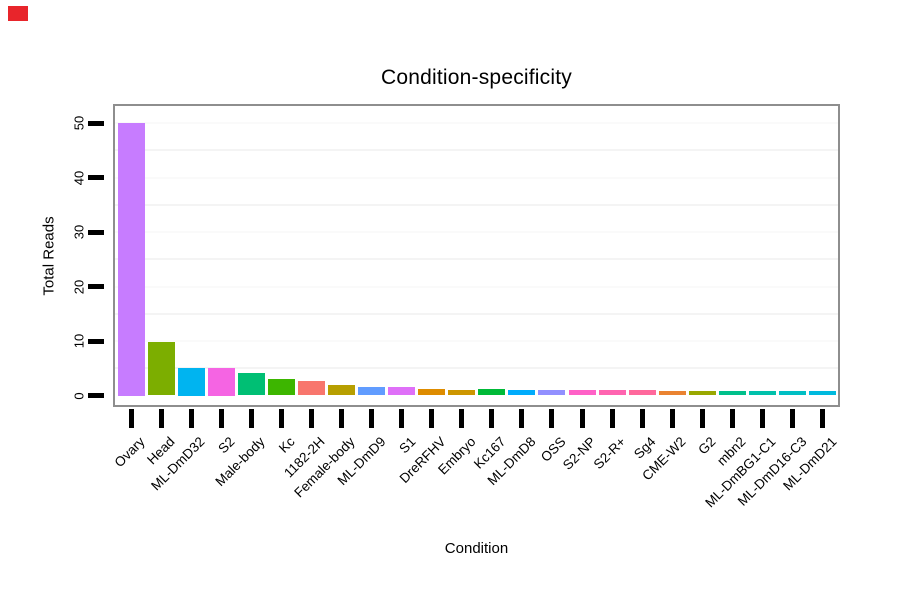  I want to click on y-tick-label: 20, so click(79, 286).